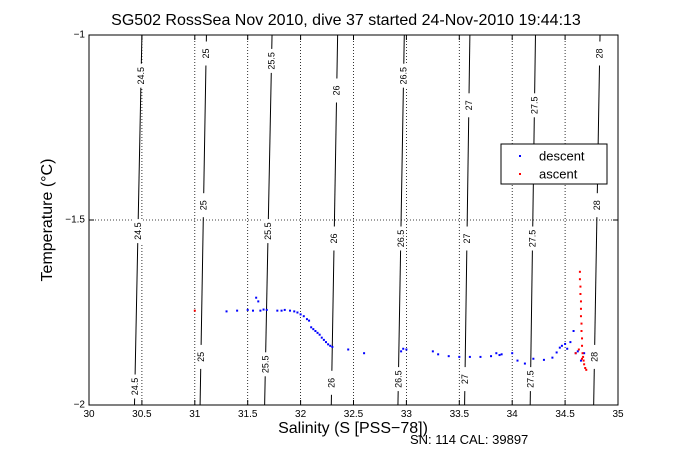 This screenshot has height=454, width=681. I want to click on x-tick-label: 33.5, so click(460, 414).